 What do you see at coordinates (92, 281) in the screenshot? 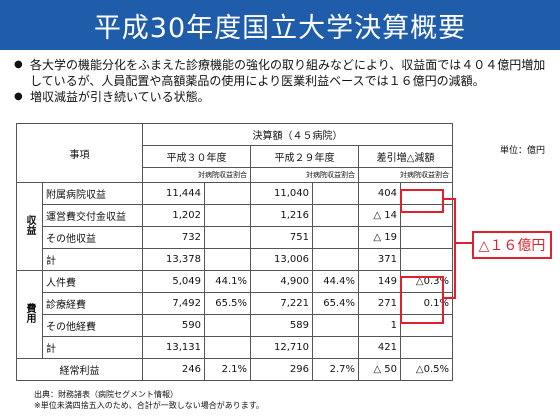
I see `row-label: 人件費` at bounding box center [92, 281].